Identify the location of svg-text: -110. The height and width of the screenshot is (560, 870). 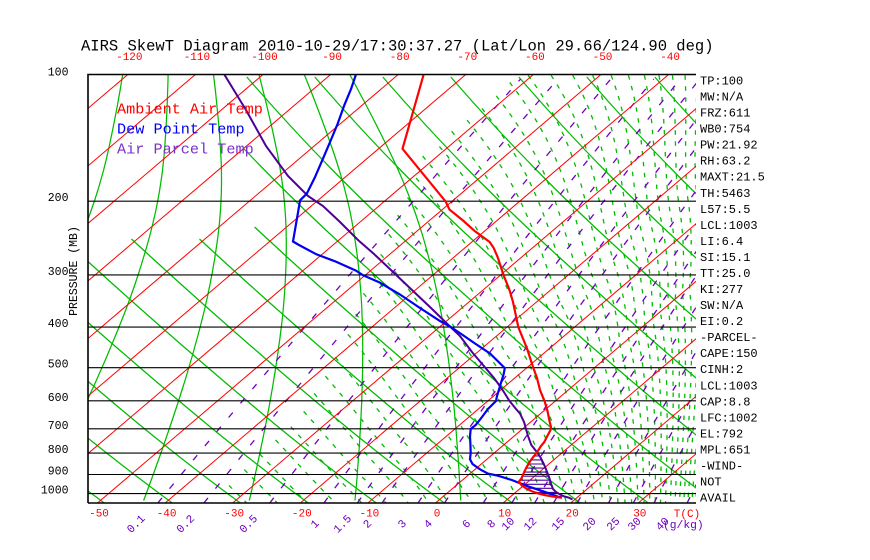
(197, 58).